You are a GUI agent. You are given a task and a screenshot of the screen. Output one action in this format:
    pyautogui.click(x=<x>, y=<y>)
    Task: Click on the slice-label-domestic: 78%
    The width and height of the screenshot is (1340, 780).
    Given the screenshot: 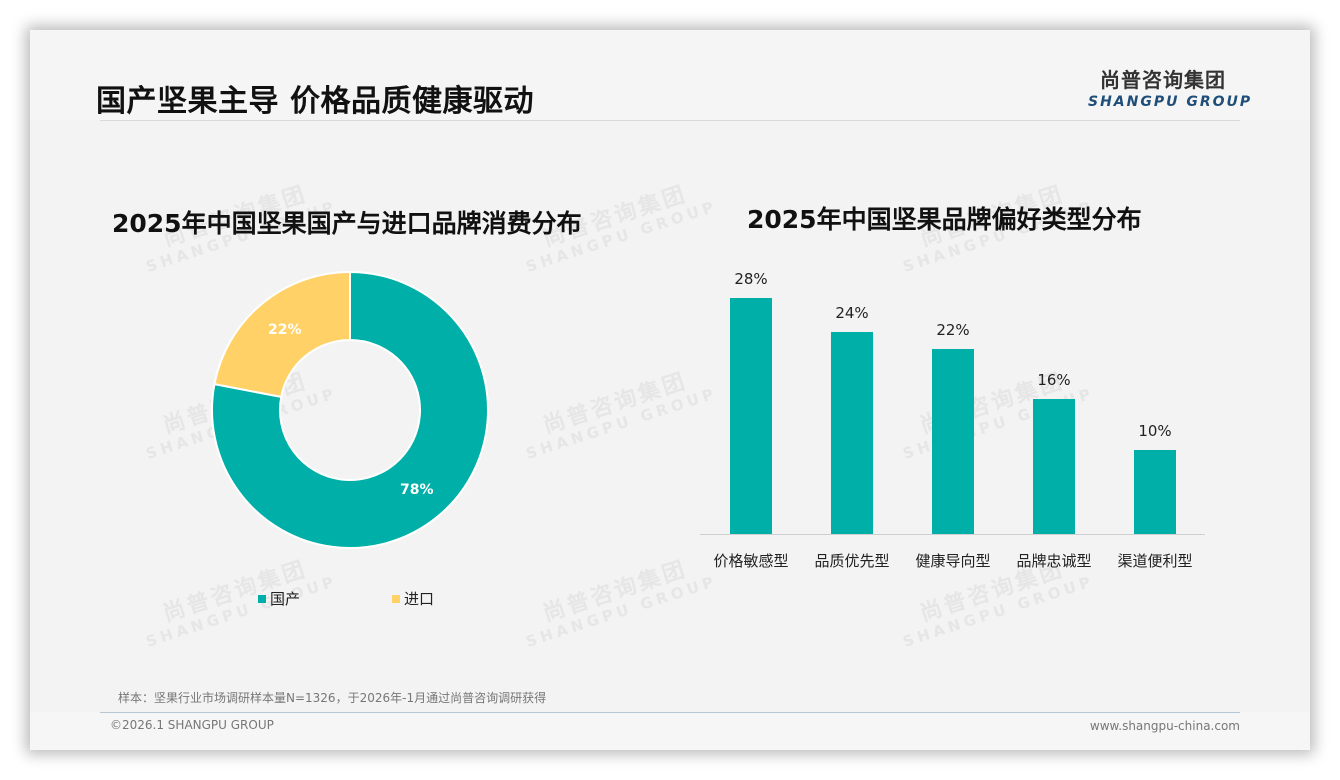 What is the action you would take?
    pyautogui.click(x=417, y=490)
    